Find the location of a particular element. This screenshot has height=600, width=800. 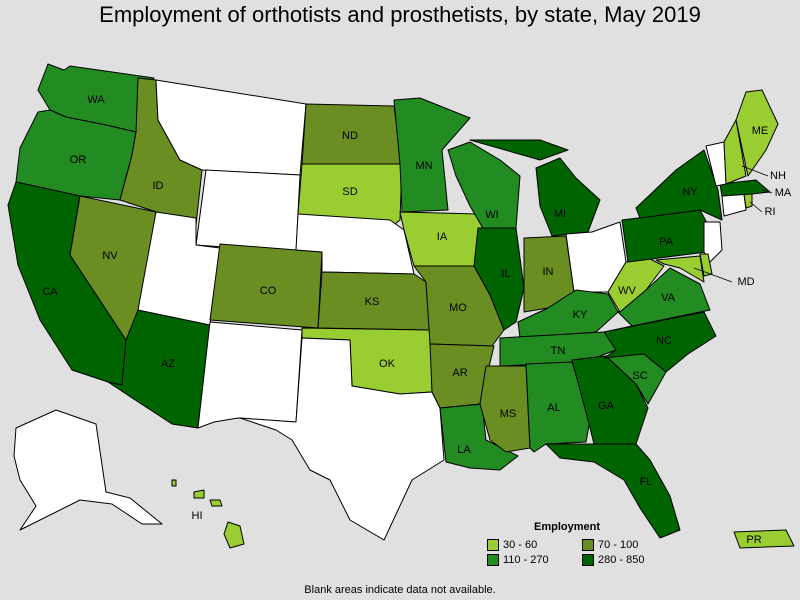

label-ND: ND is located at coordinates (350, 136).